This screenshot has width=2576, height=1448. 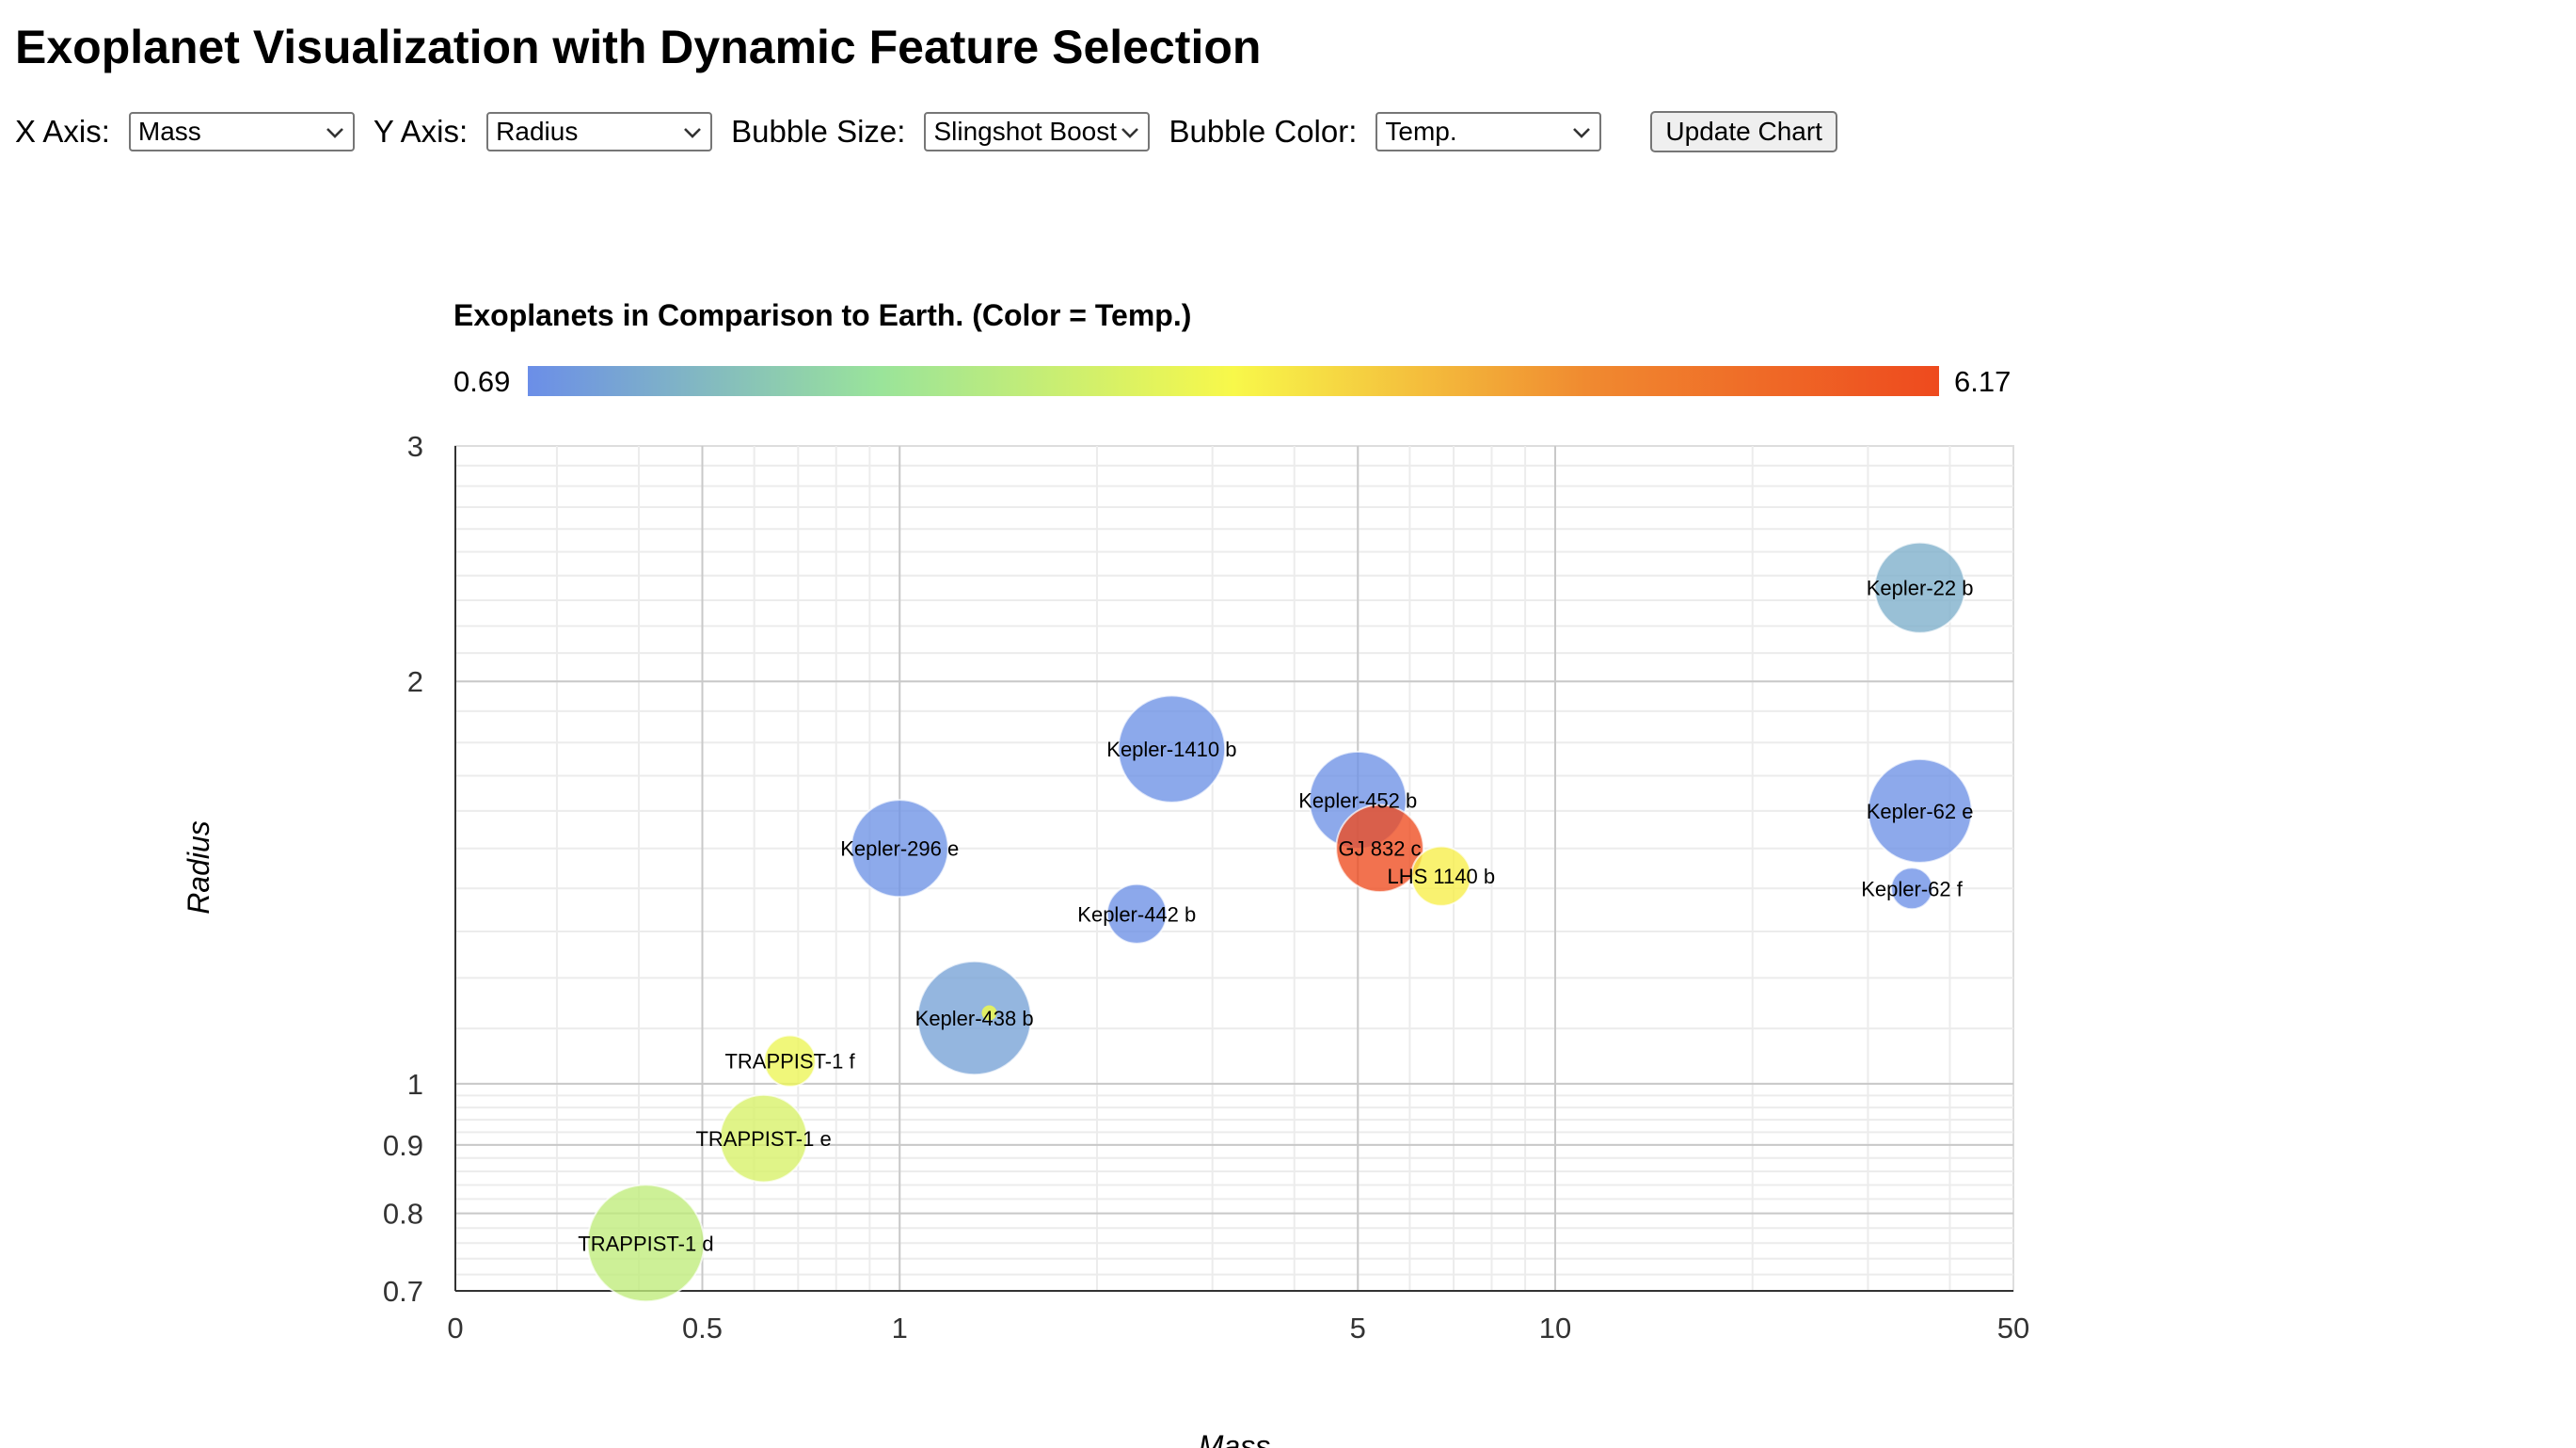 I want to click on colorbar-max-label: 6.17, so click(x=1982, y=381).